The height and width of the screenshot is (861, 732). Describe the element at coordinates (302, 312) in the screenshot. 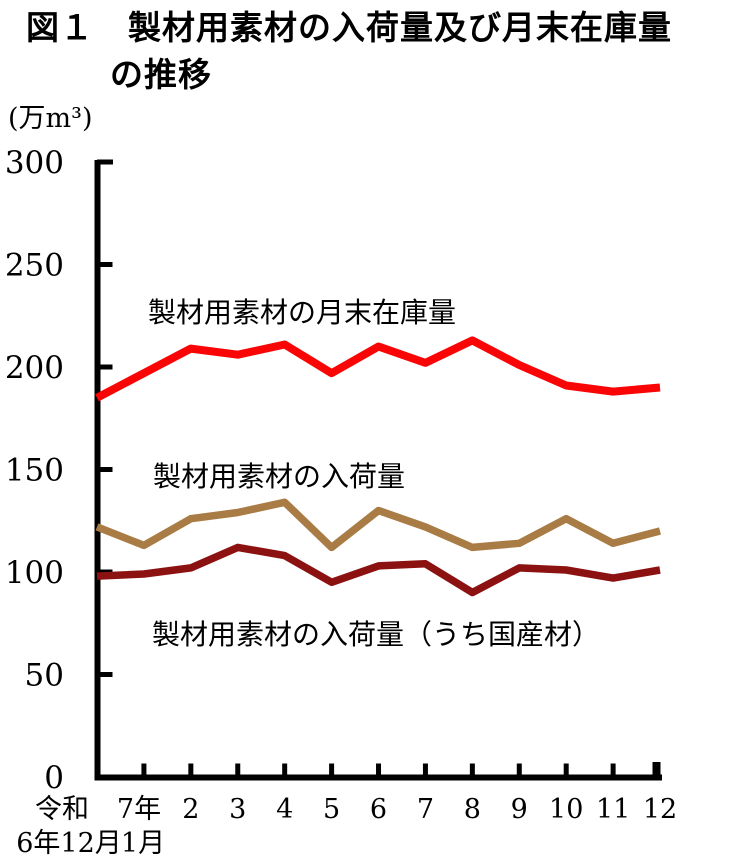

I see `series-label-inventory: 製材用素材の月末在庫量` at that location.